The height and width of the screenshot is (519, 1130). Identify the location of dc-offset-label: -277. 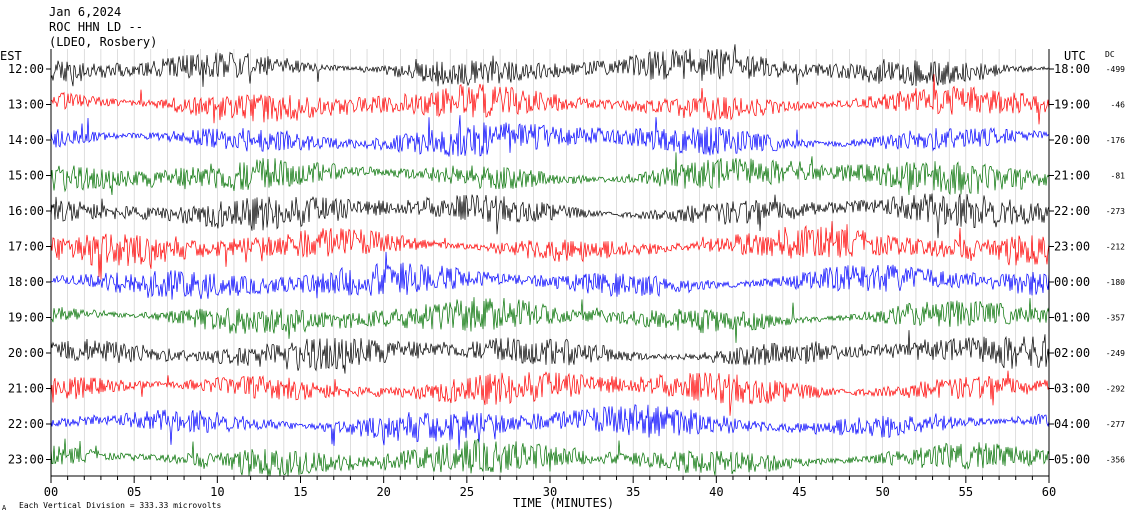
(1115, 424).